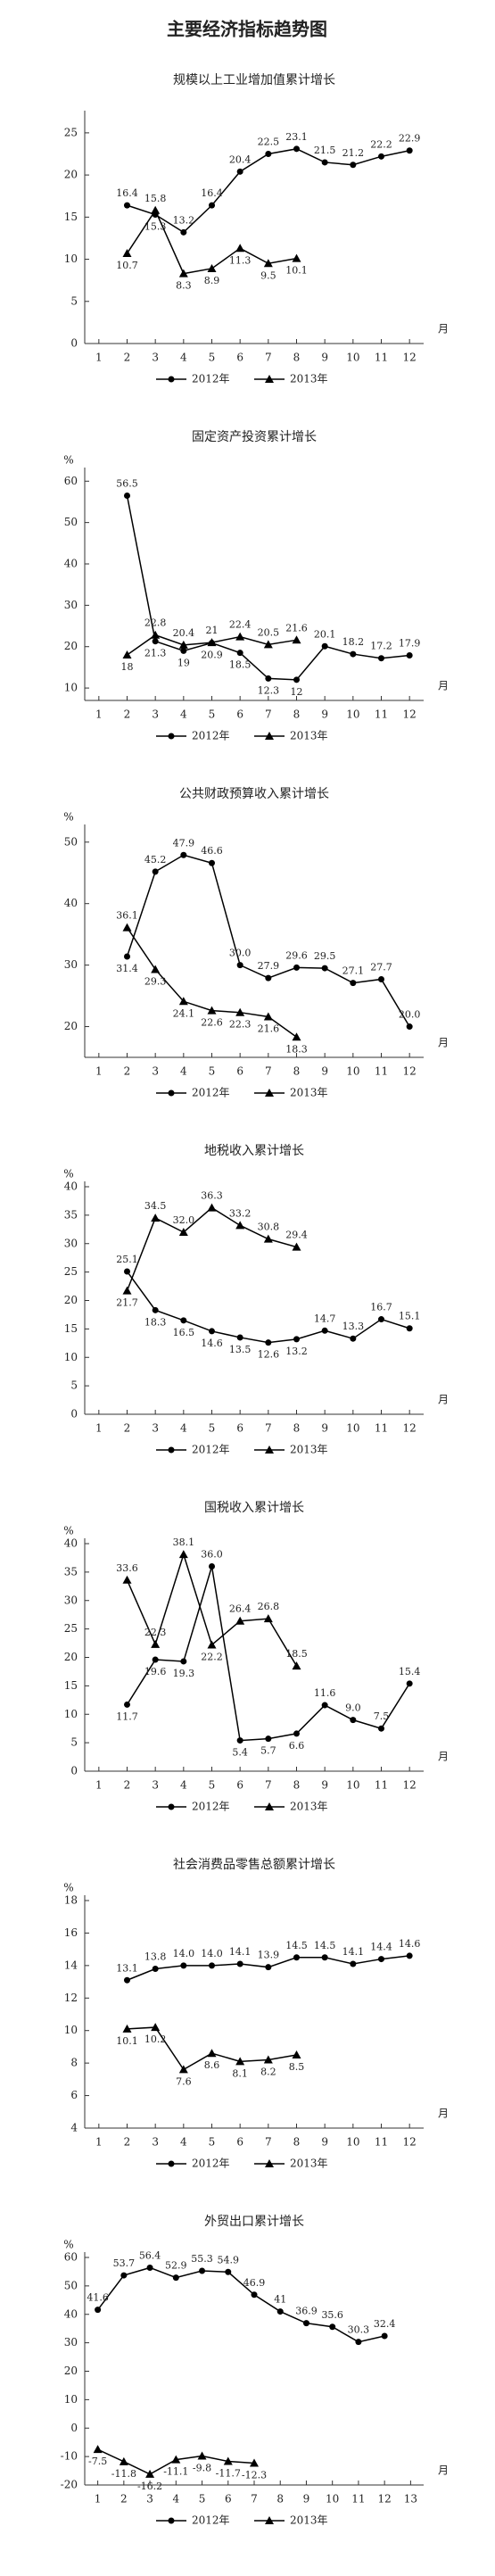  What do you see at coordinates (410, 1071) in the screenshot?
I see `x-tick-label: 12` at bounding box center [410, 1071].